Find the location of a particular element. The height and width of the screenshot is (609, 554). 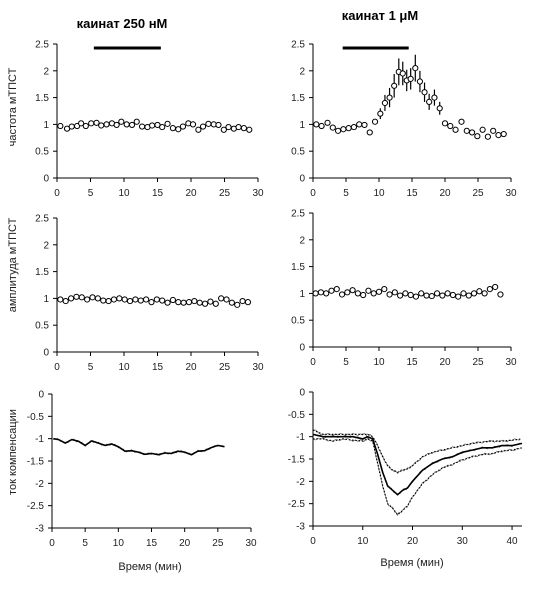

ylabel-current: ток компенсации is located at coordinates (13, 452).